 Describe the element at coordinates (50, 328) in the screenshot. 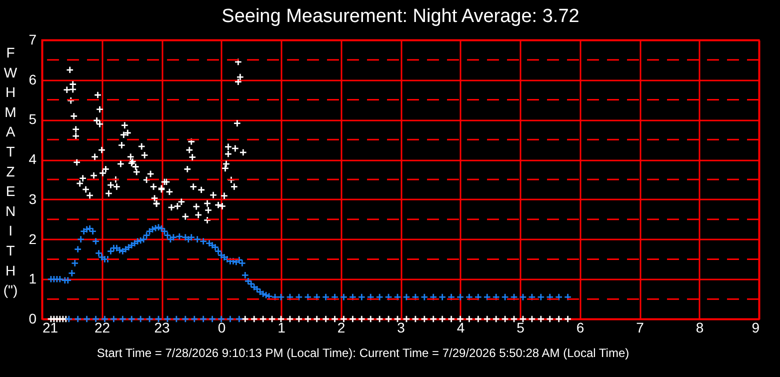

I see `x-tick-label: 21` at that location.